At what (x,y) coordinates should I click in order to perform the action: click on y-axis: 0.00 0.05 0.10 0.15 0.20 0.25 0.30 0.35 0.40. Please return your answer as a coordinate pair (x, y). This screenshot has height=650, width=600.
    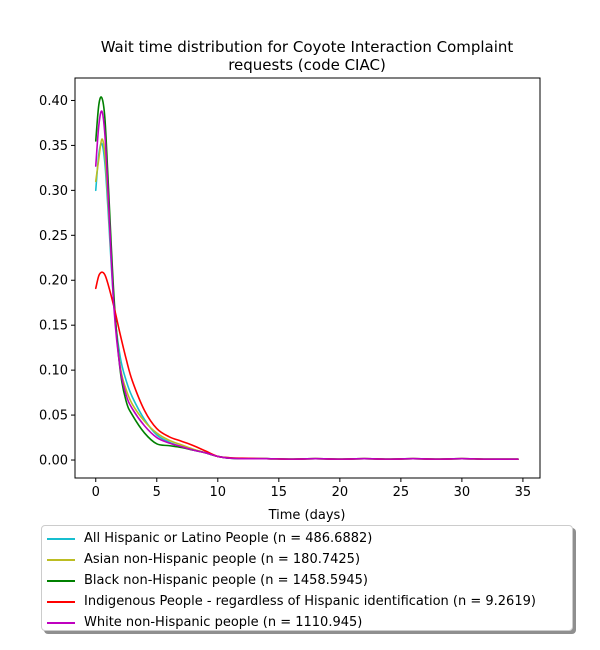
    Looking at the image, I should click on (57, 281).